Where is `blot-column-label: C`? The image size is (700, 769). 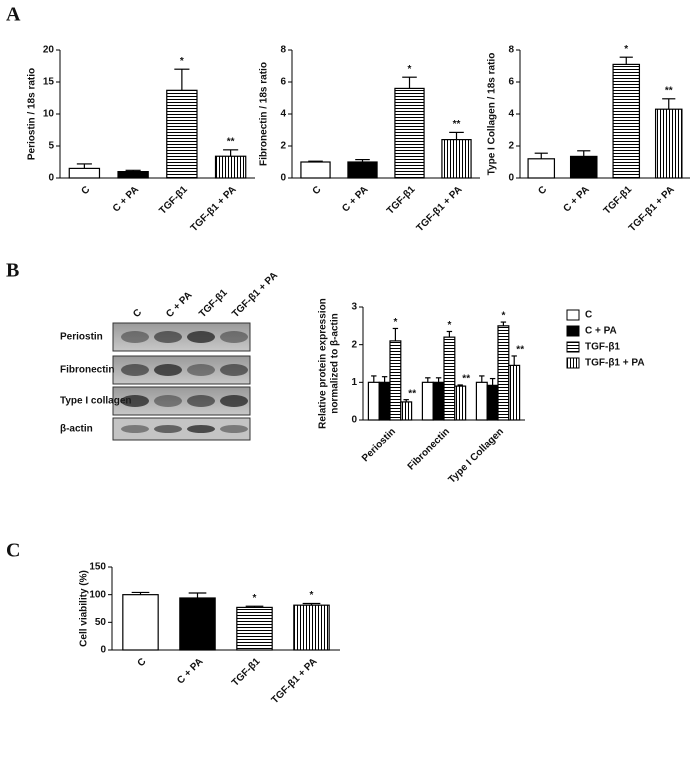
blot-column-label: C is located at coordinates (137, 313).